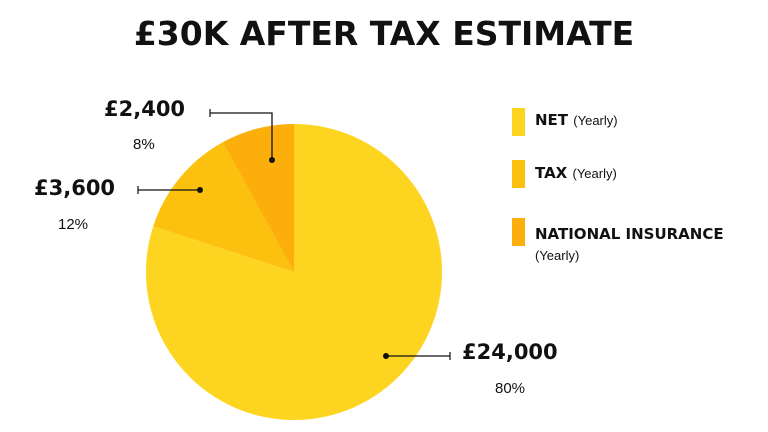 The height and width of the screenshot is (432, 768). What do you see at coordinates (594, 173) in the screenshot?
I see `legend-period-tax: (Yearly)` at bounding box center [594, 173].